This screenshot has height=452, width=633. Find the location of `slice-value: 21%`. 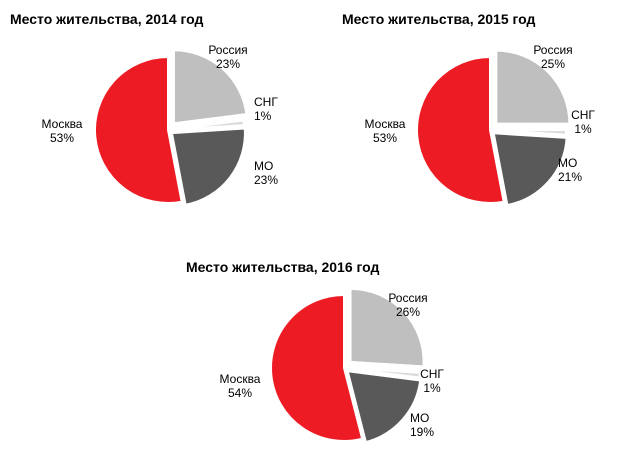

slice-value: 21% is located at coordinates (570, 177).